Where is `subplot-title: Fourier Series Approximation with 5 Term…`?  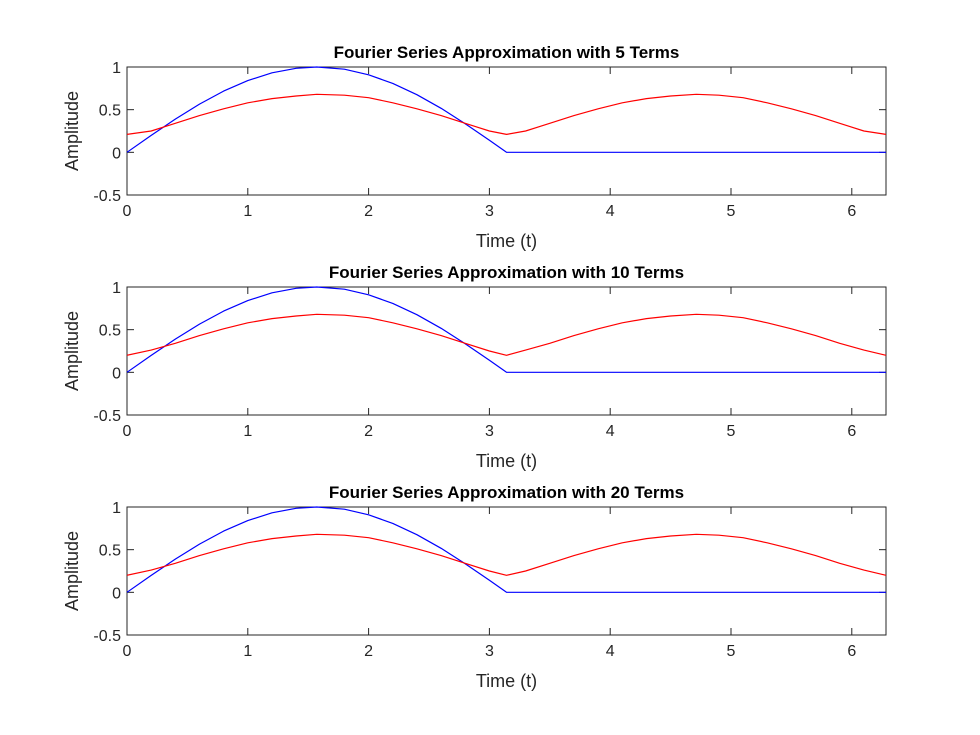 subplot-title: Fourier Series Approximation with 5 Term… is located at coordinates (507, 52).